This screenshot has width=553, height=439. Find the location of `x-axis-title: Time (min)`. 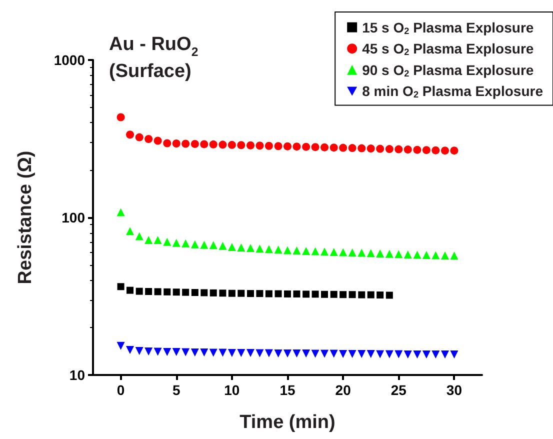

x-axis-title: Time (min) is located at coordinates (288, 422).